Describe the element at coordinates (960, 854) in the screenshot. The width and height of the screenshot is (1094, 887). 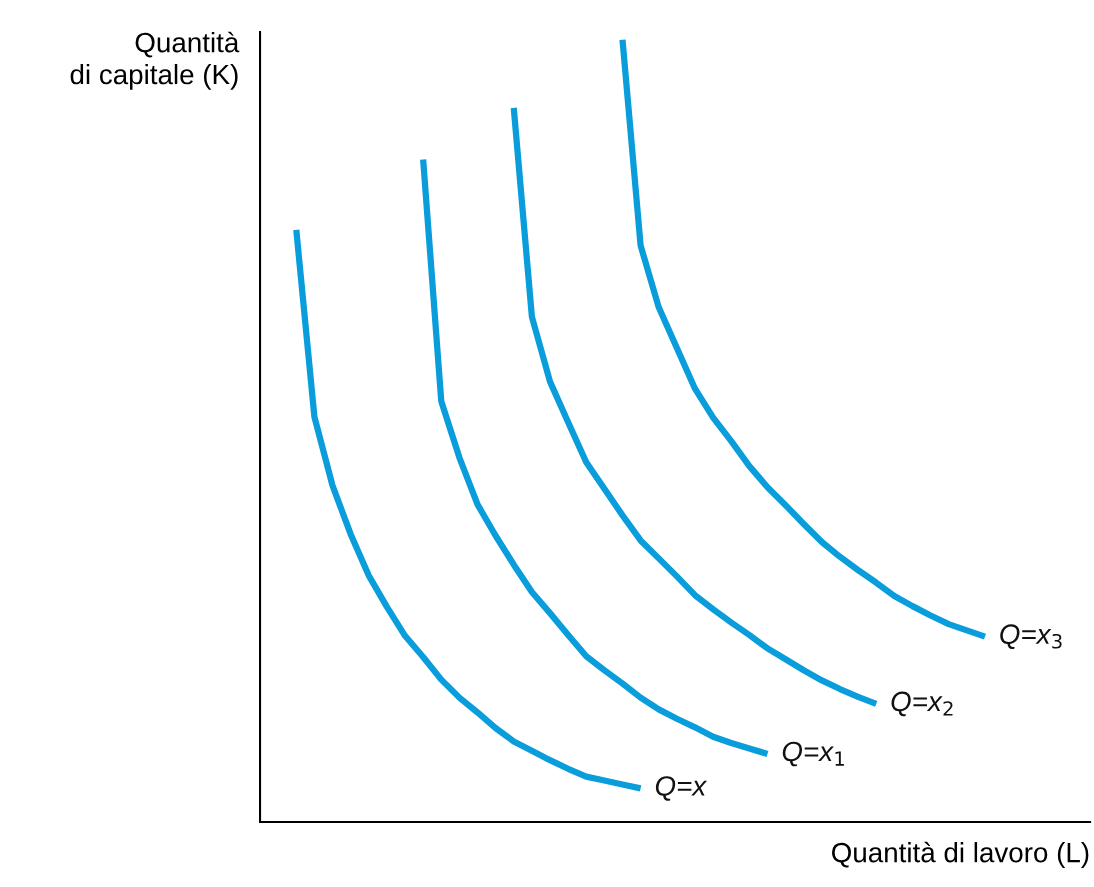
I see `x-axis-title: Quantità di lavoro (L)` at that location.